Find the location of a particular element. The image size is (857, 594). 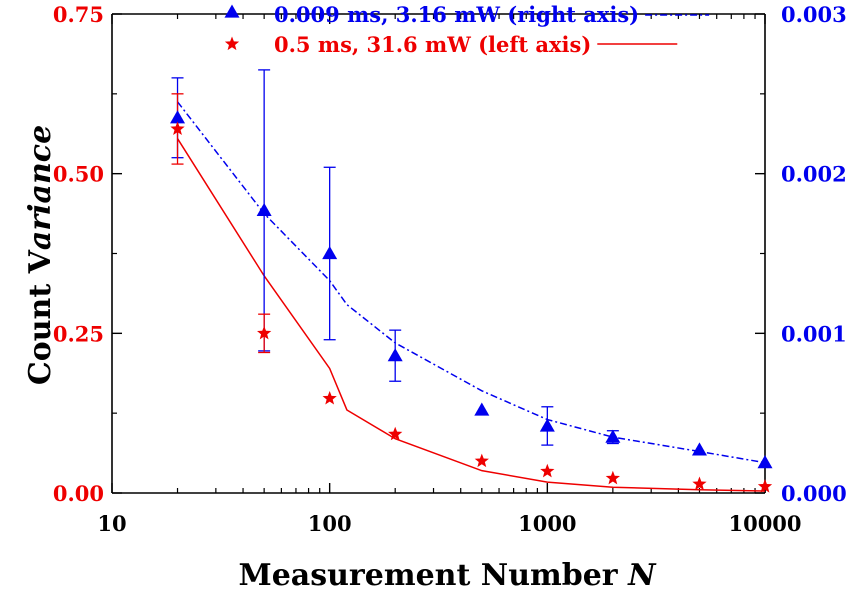

y-right-tick-label: 0.002 is located at coordinates (814, 174).